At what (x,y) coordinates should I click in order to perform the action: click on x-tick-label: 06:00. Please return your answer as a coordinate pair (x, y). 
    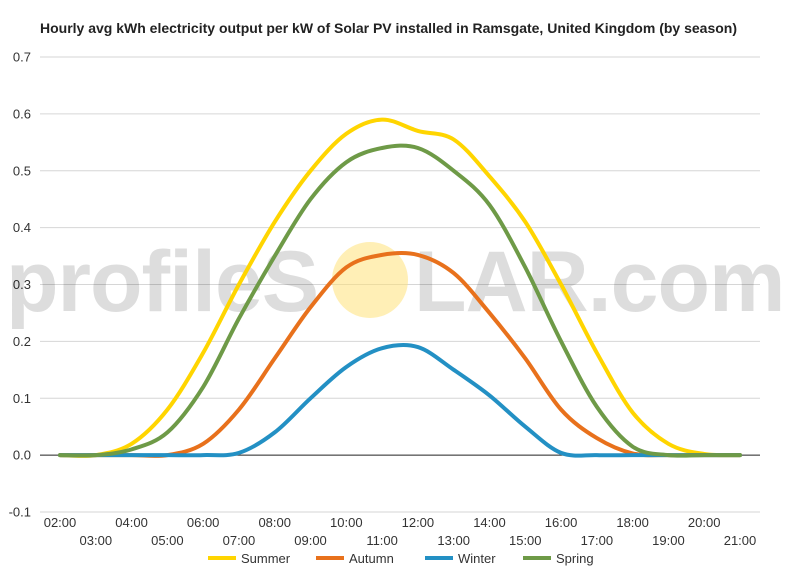
    Looking at the image, I should click on (203, 522).